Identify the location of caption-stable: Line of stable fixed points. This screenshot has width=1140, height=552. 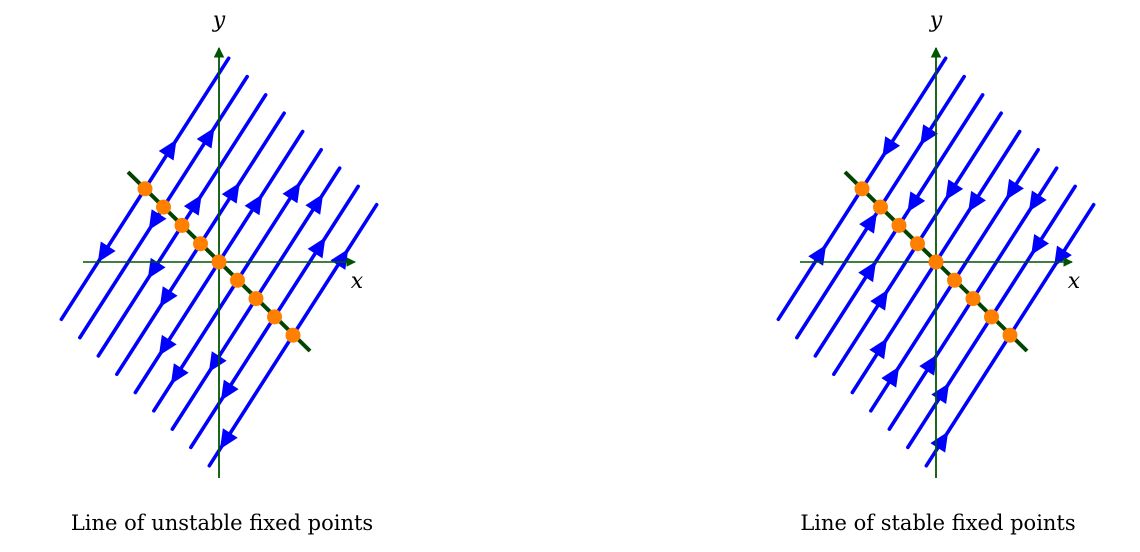
(937, 523).